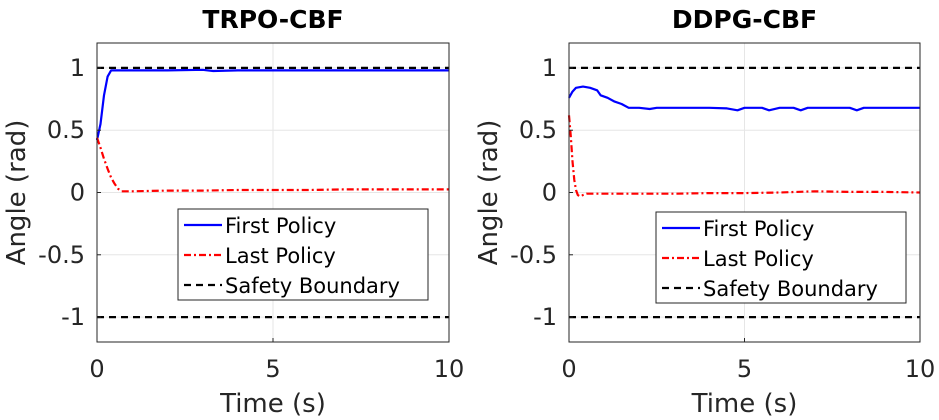  What do you see at coordinates (744, 19) in the screenshot?
I see `chart-title: DDPG-CBF` at bounding box center [744, 19].